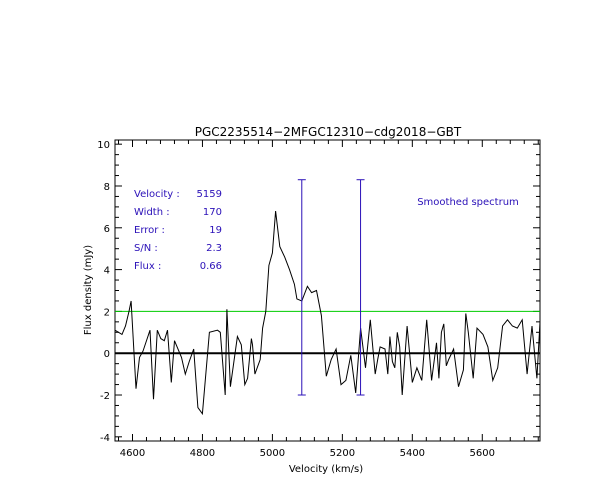 The image size is (595, 500). Describe the element at coordinates (272, 453) in the screenshot. I see `x-tick-label: 5000` at that location.